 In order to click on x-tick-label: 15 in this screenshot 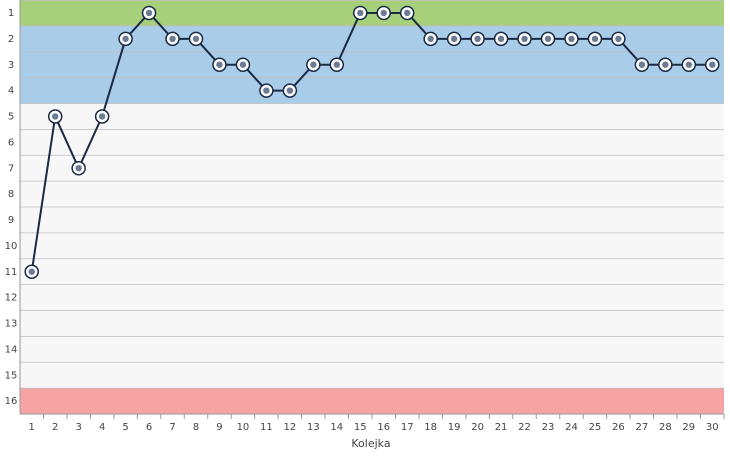, I will do `click(360, 427)`.